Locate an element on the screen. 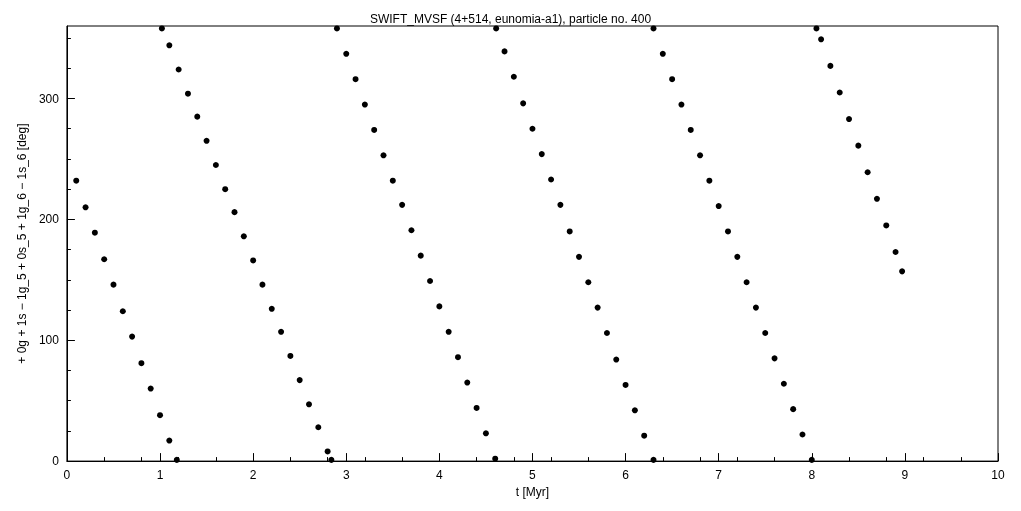  x-tick-label: 8 is located at coordinates (812, 475).